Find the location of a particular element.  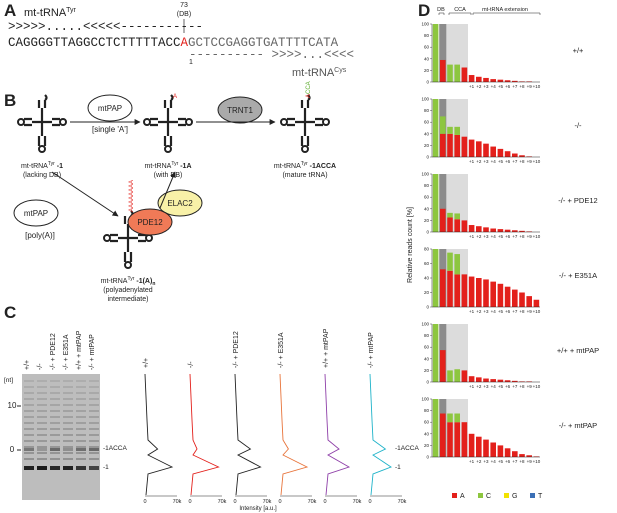

y-tick-label: 60 is located at coordinates (427, 197).